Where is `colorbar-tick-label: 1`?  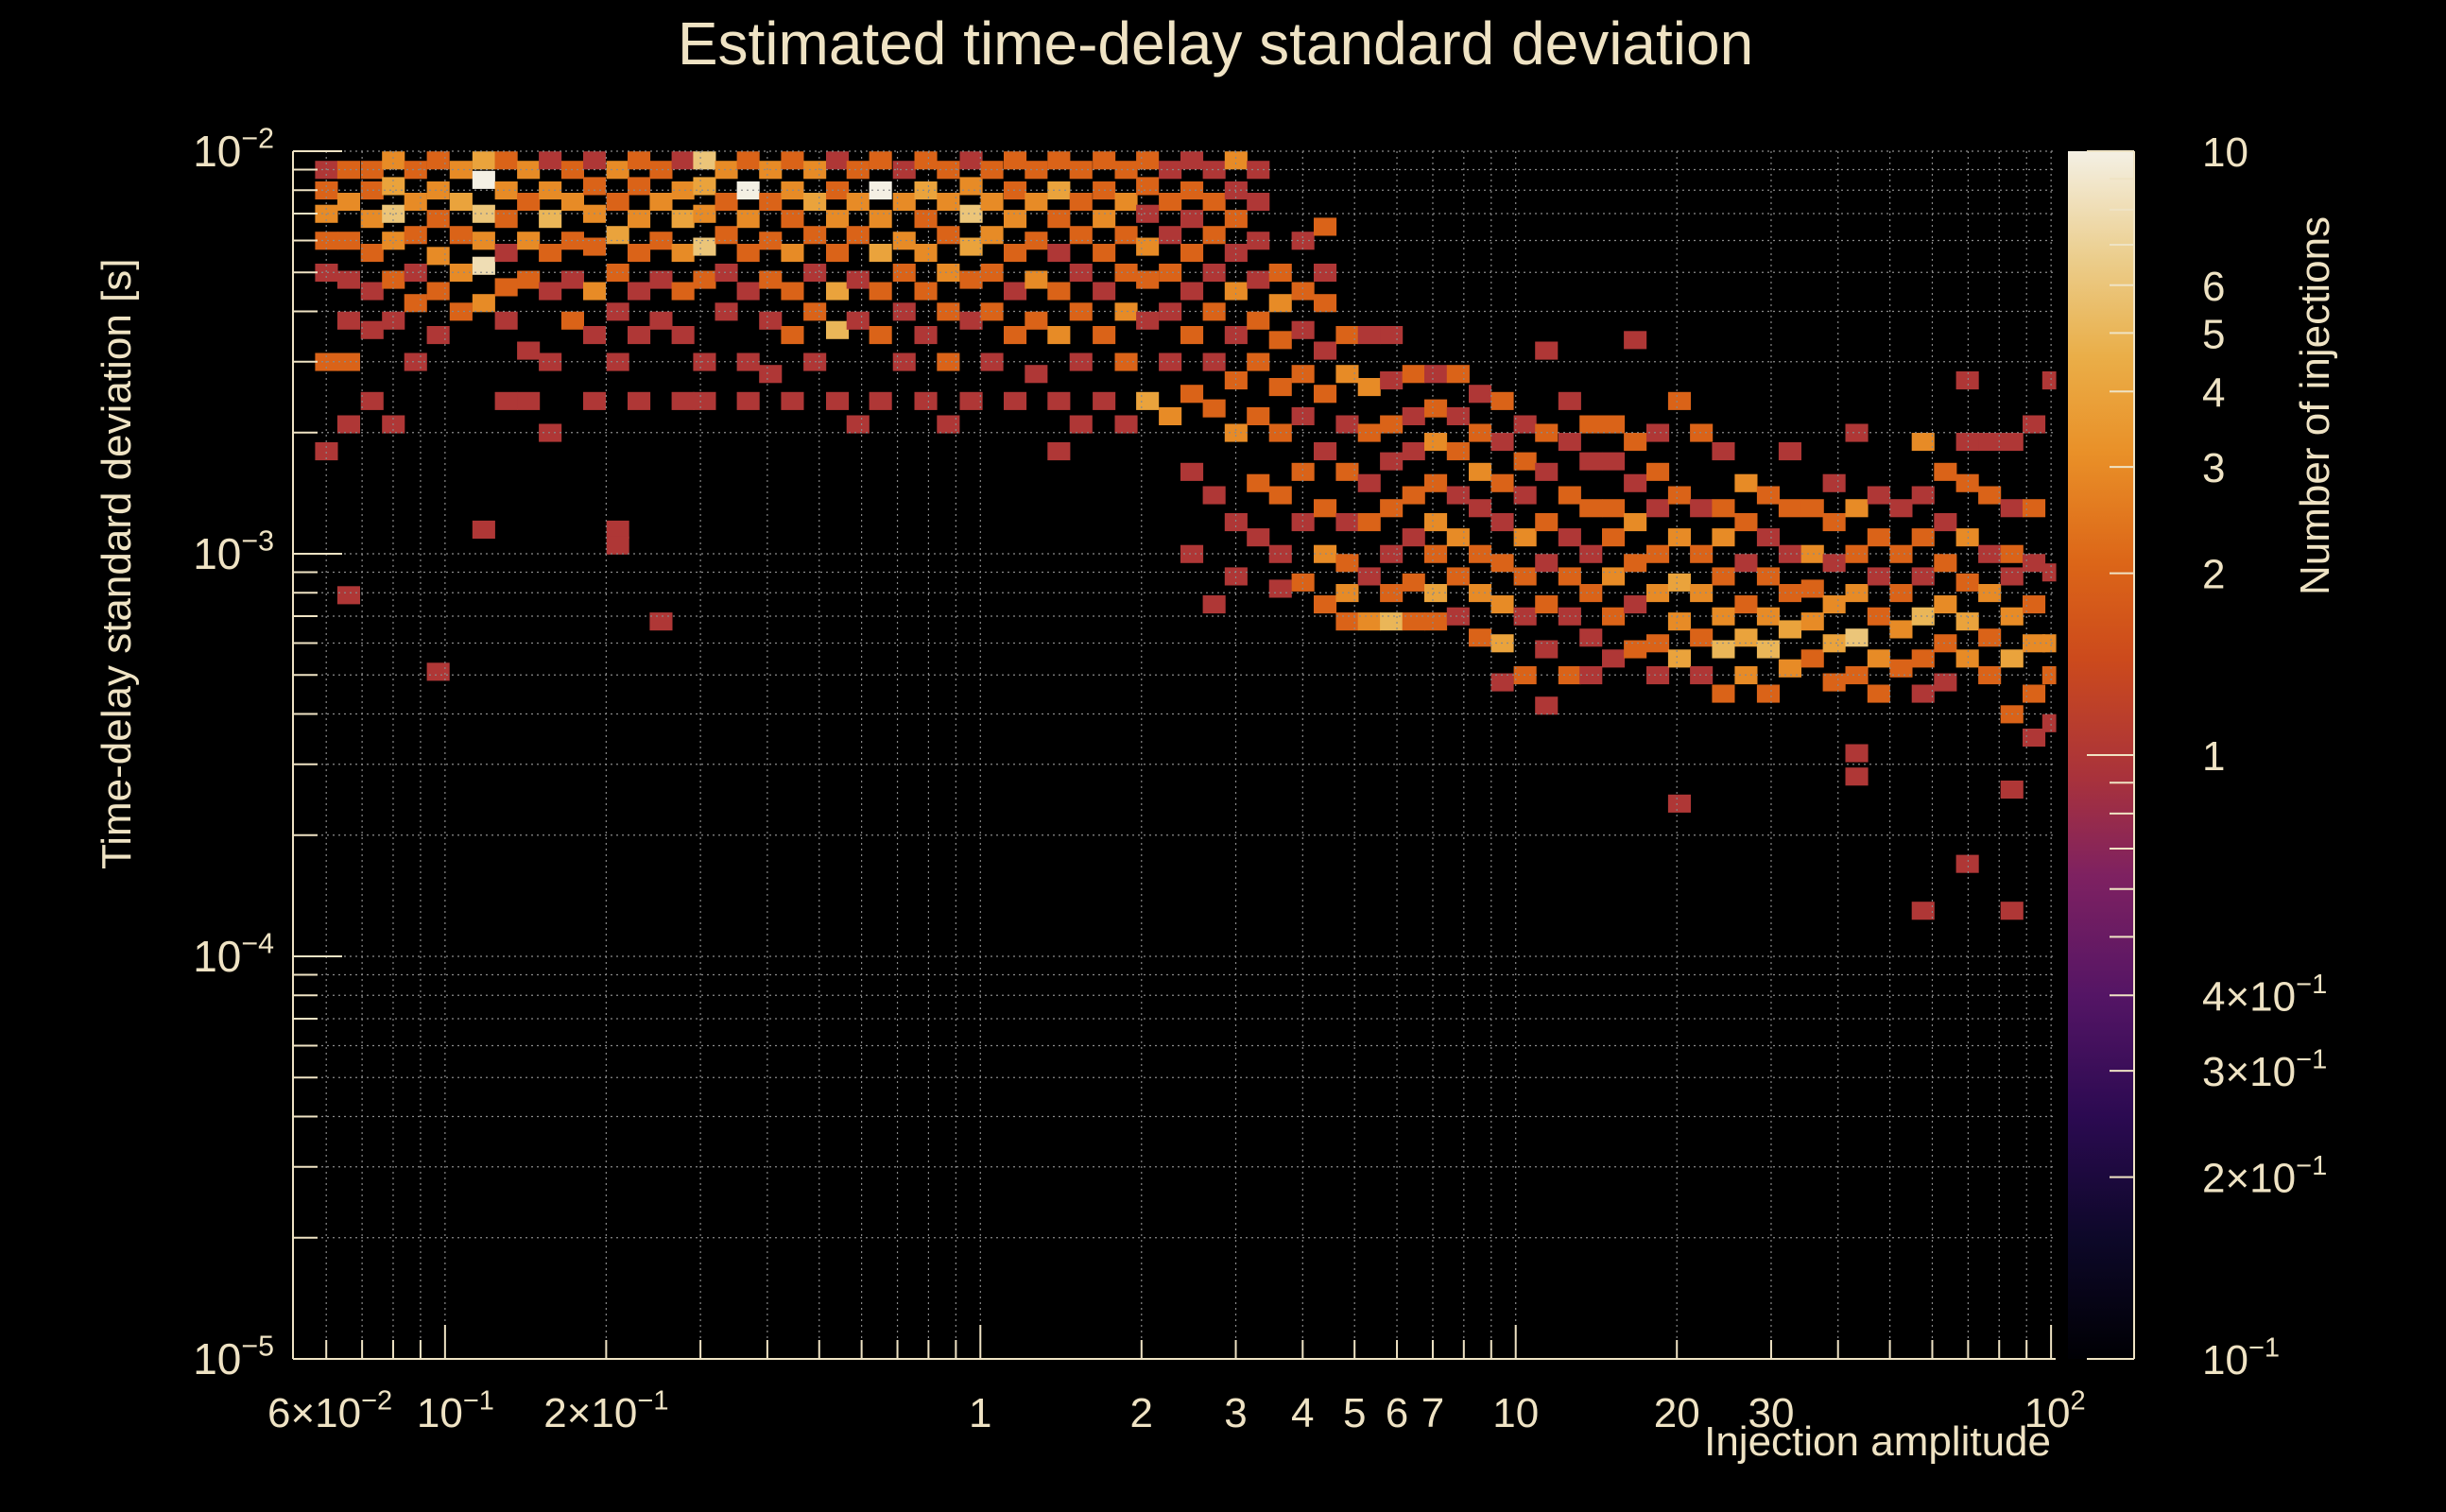
colorbar-tick-label: 1 is located at coordinates (2213, 756).